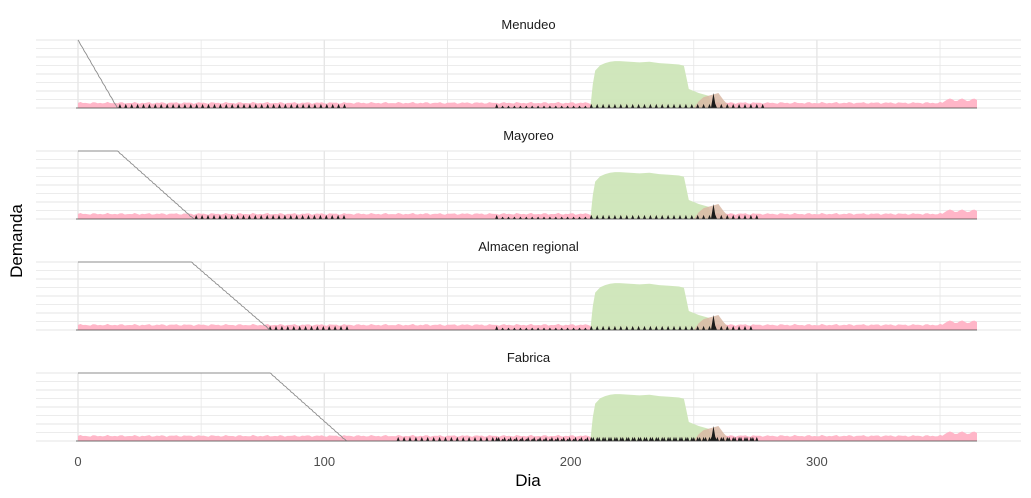 This screenshot has height=498, width=1031. What do you see at coordinates (713, 322) in the screenshot?
I see `big-spike-mark` at bounding box center [713, 322].